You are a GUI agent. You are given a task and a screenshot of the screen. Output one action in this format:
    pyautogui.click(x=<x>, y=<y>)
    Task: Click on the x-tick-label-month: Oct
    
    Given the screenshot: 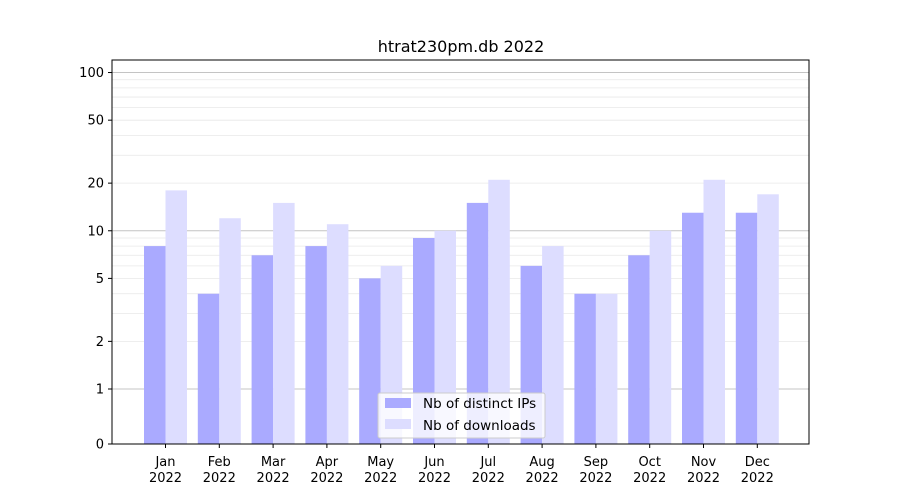 What is the action you would take?
    pyautogui.click(x=649, y=462)
    